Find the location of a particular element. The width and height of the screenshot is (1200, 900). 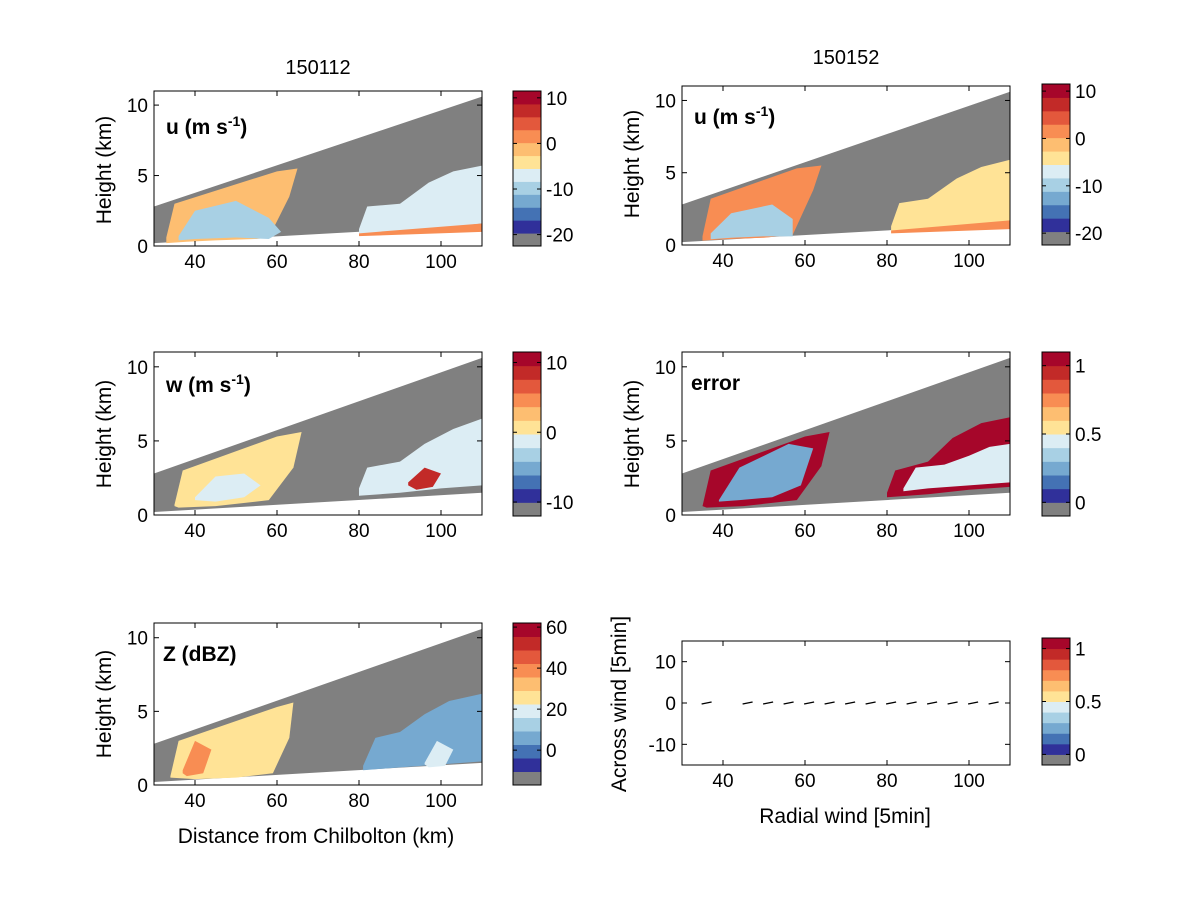

z-plot-area: 40 60 80 100 0 5 10 is located at coordinates (305, 717).